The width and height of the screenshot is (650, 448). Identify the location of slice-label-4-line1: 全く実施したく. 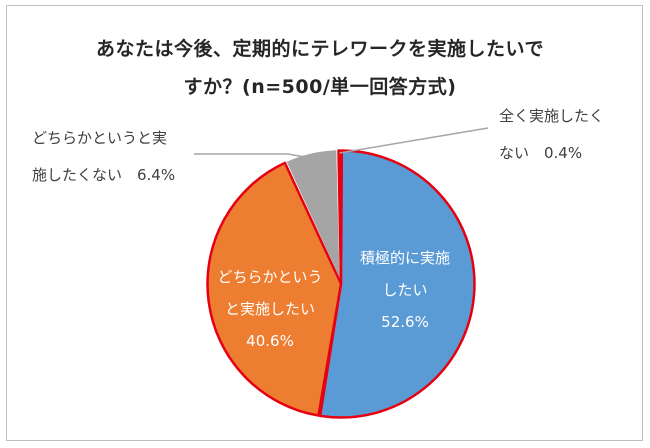
(552, 116).